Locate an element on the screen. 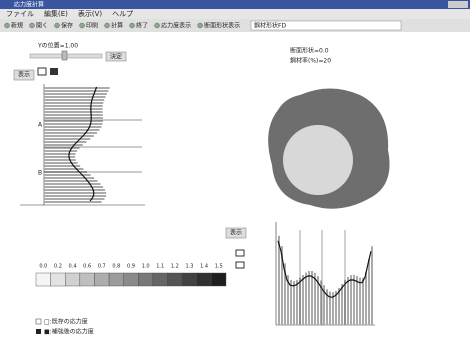 This screenshot has height=343, width=470. toolbar-button: 終了 is located at coordinates (142, 26).